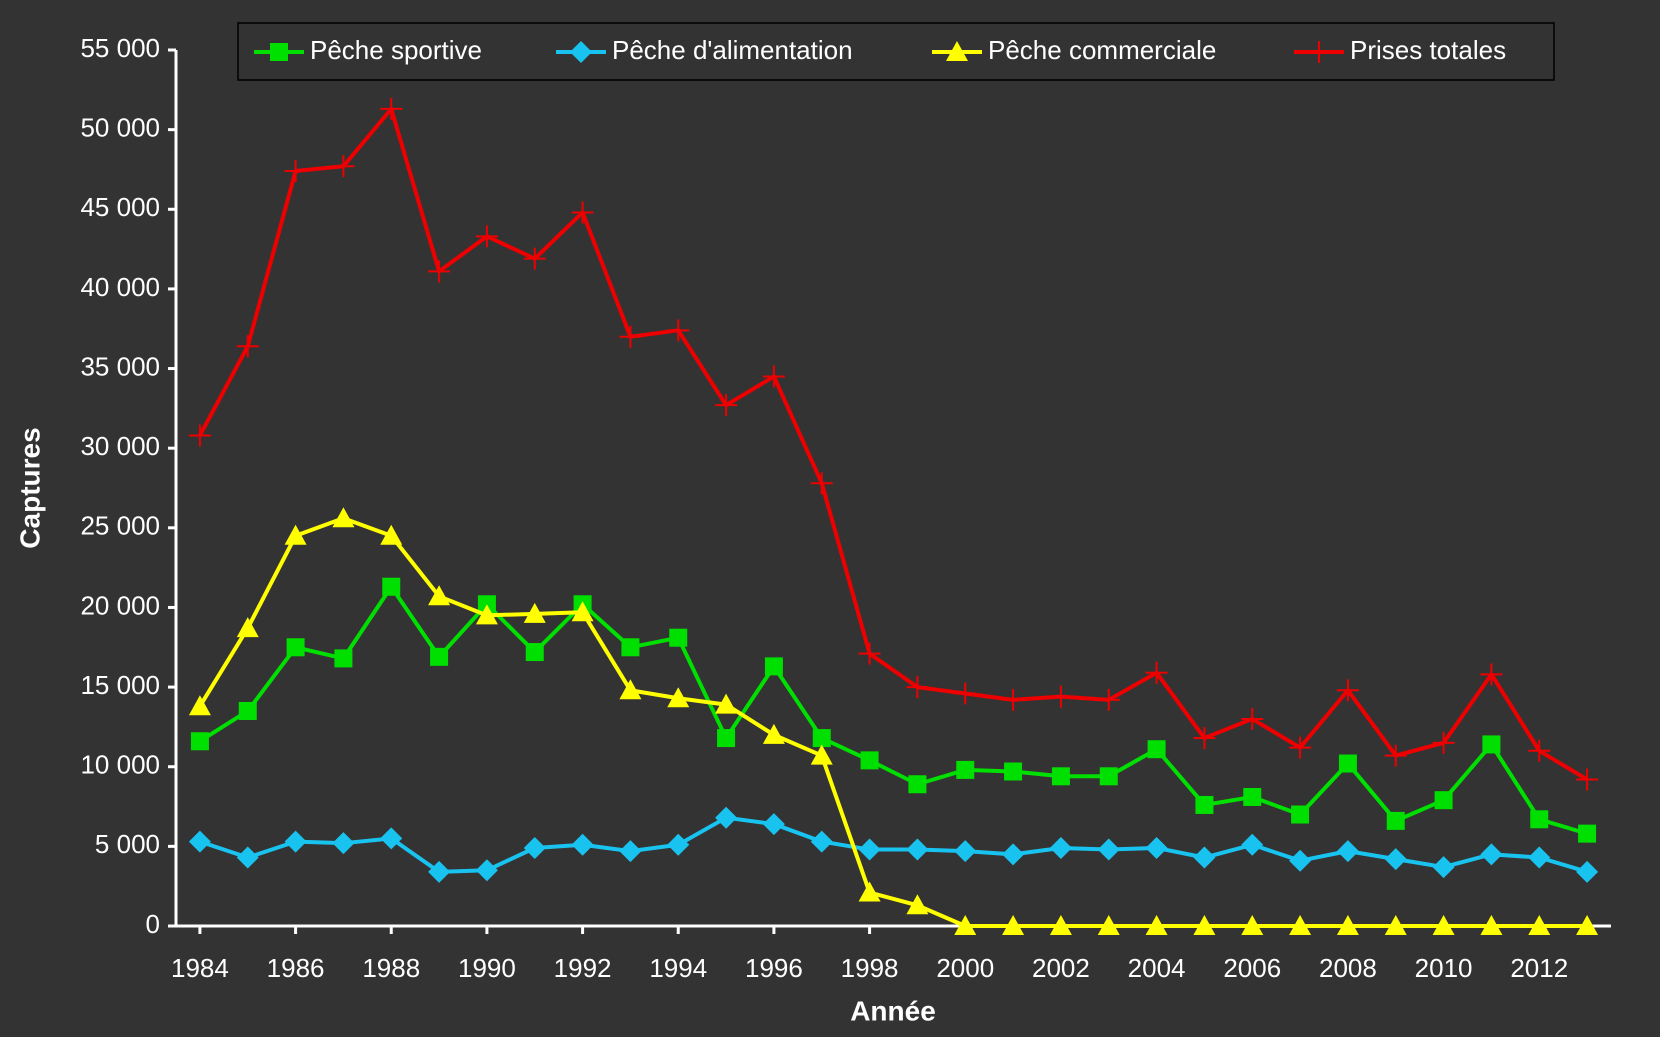  I want to click on y-tick-label: 5 000, so click(127, 844).